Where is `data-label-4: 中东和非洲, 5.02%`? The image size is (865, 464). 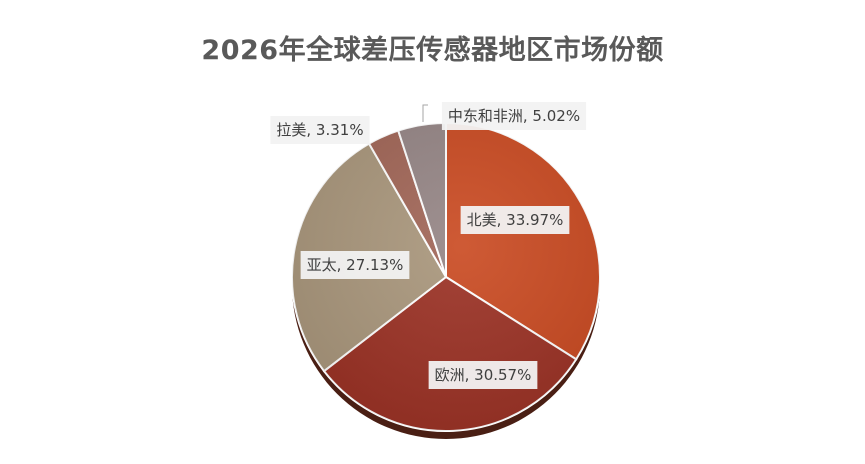 data-label-4: 中东和非洲, 5.02% is located at coordinates (514, 116).